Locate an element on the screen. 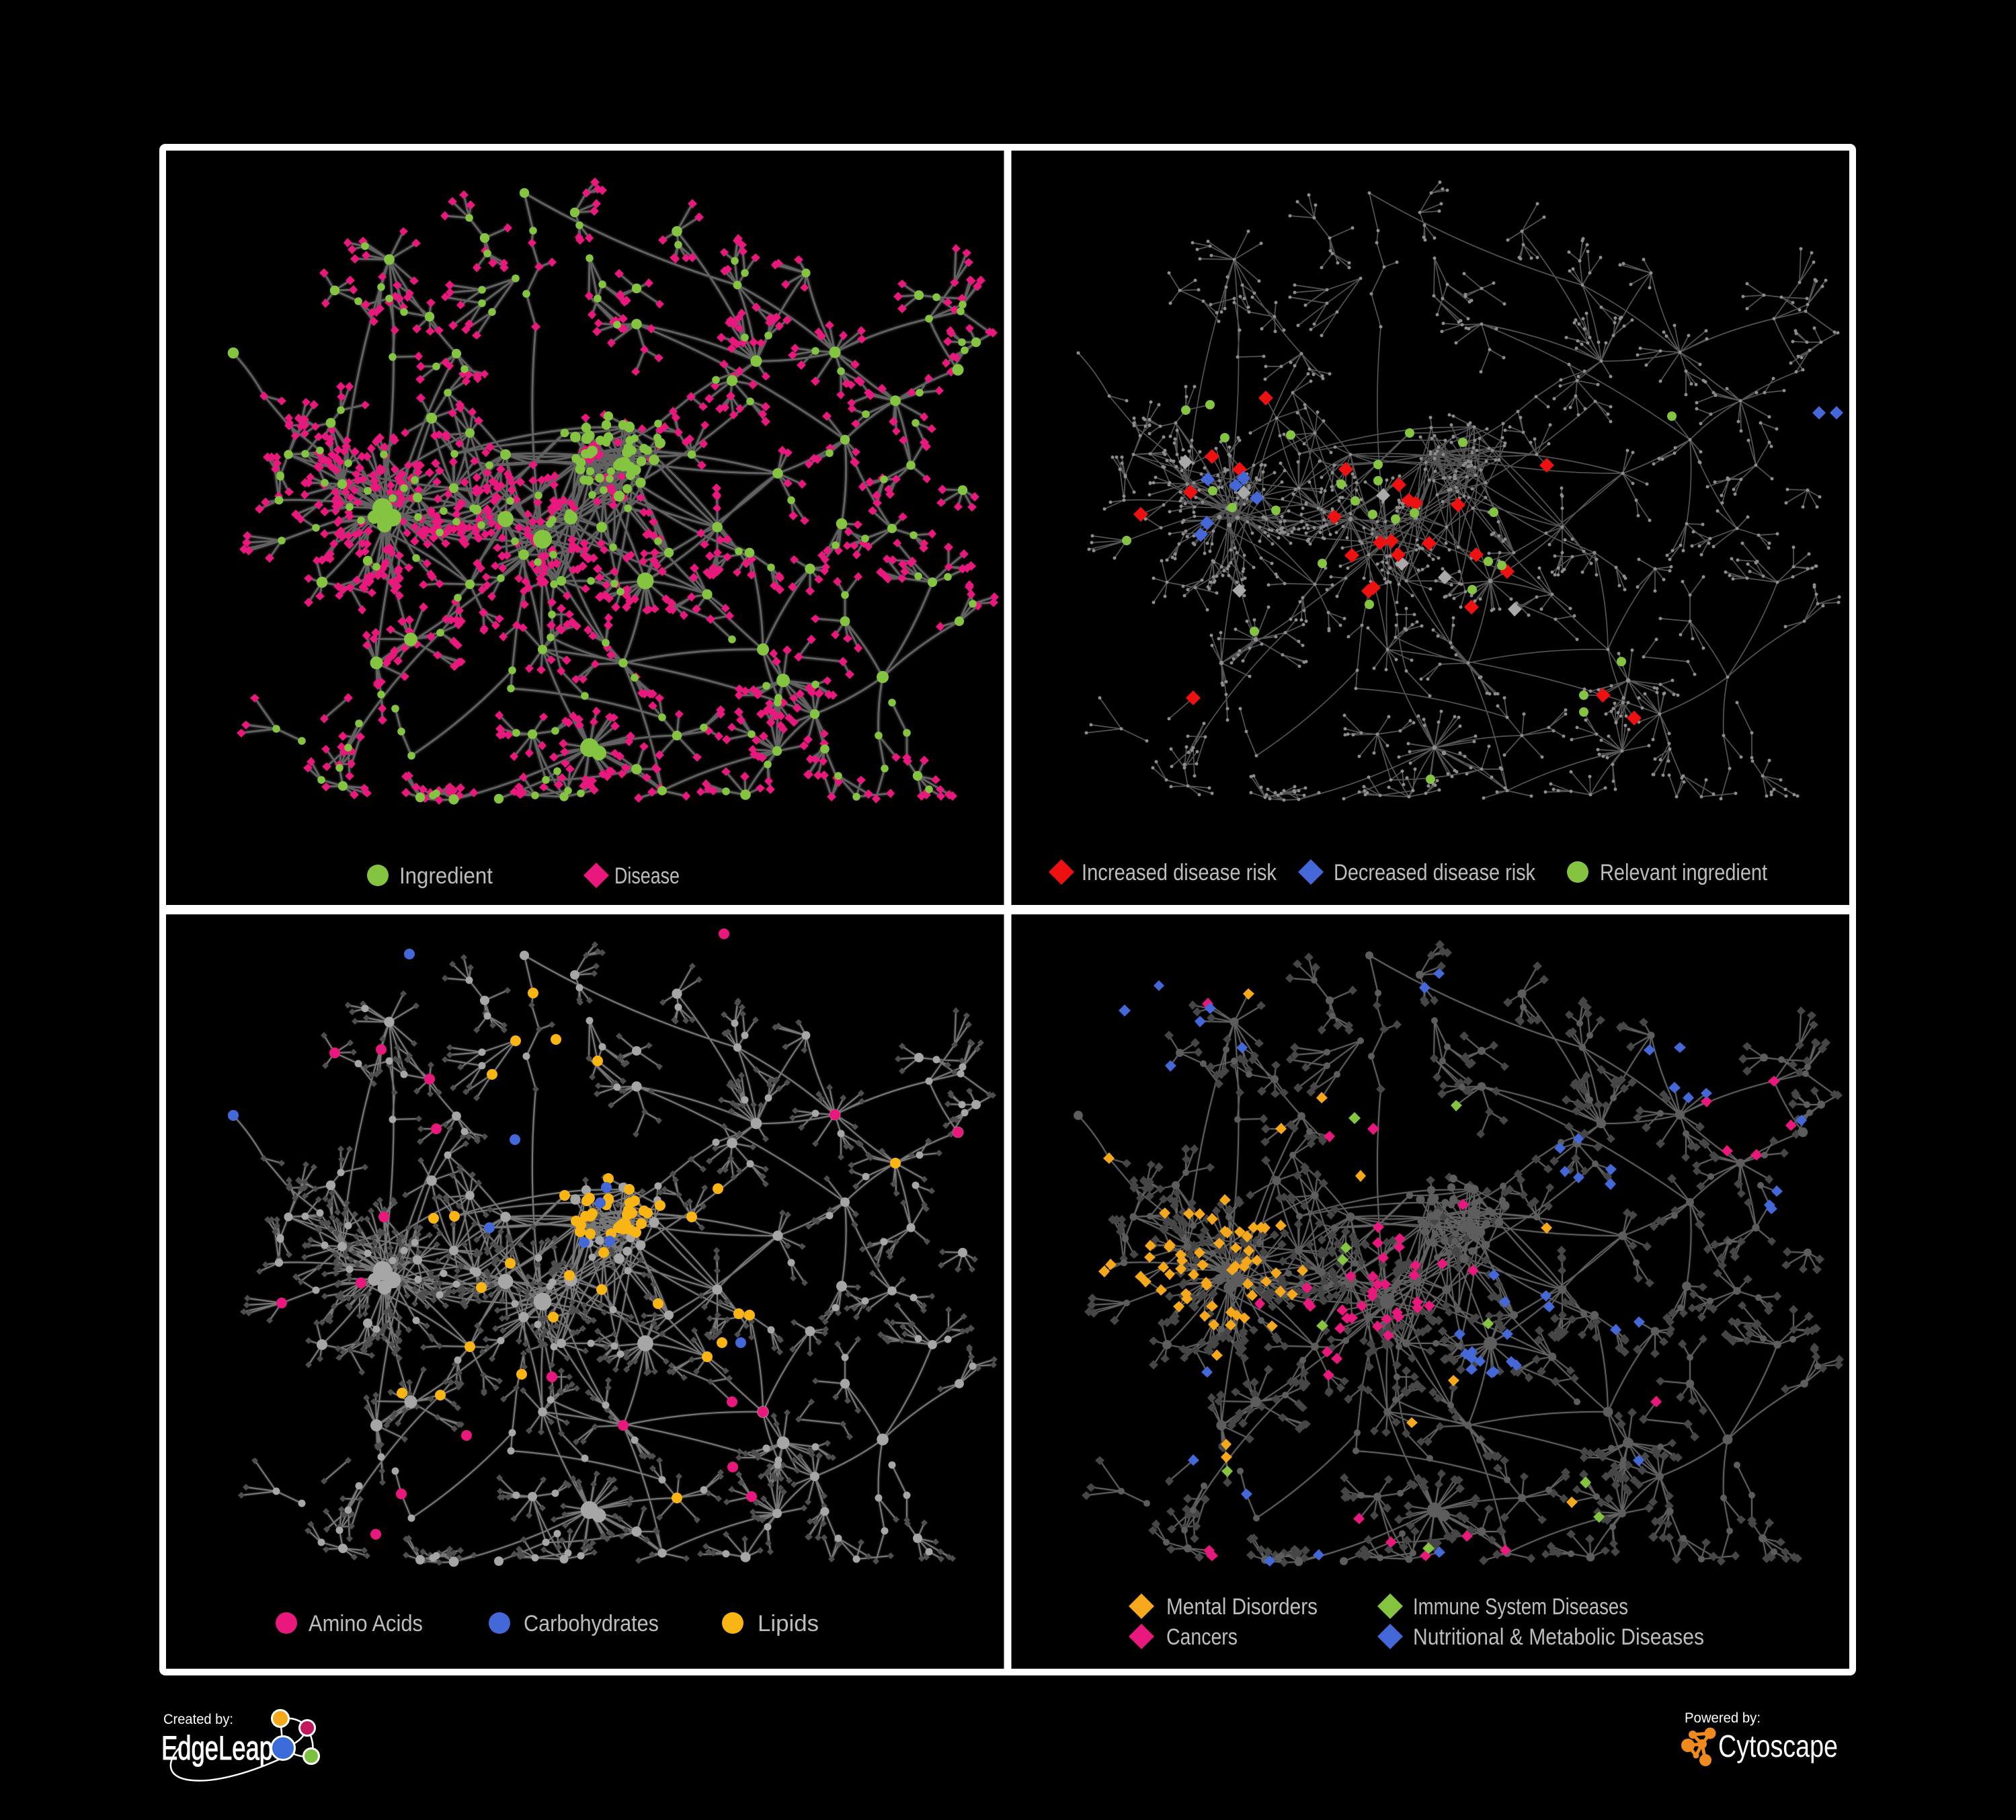 The width and height of the screenshot is (2016, 1820). svg-text: Relevant ingredient is located at coordinates (1683, 872).